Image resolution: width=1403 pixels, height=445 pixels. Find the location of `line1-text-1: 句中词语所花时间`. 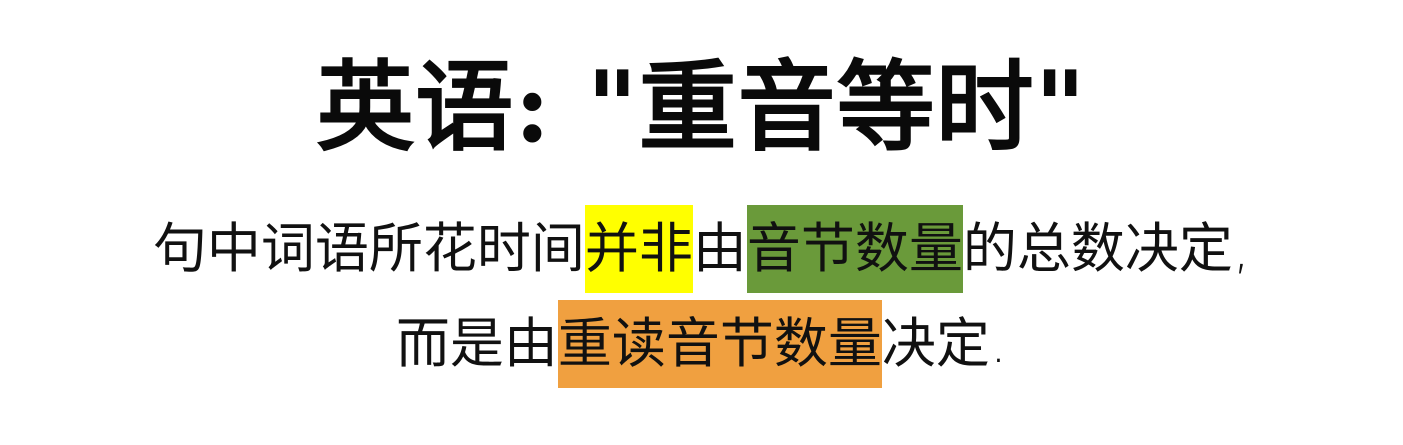

line1-text-1: 句中词语所花时间 is located at coordinates (368, 248).